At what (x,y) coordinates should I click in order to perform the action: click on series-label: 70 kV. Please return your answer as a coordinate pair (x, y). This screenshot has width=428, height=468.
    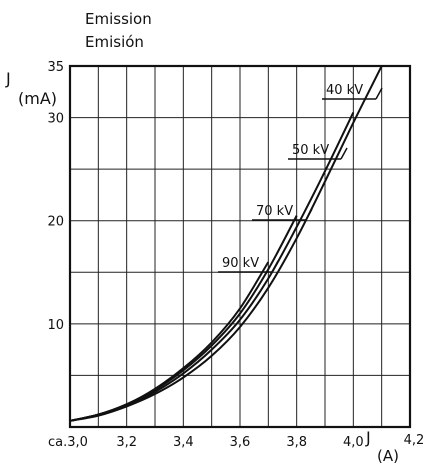
    Looking at the image, I should click on (274, 211).